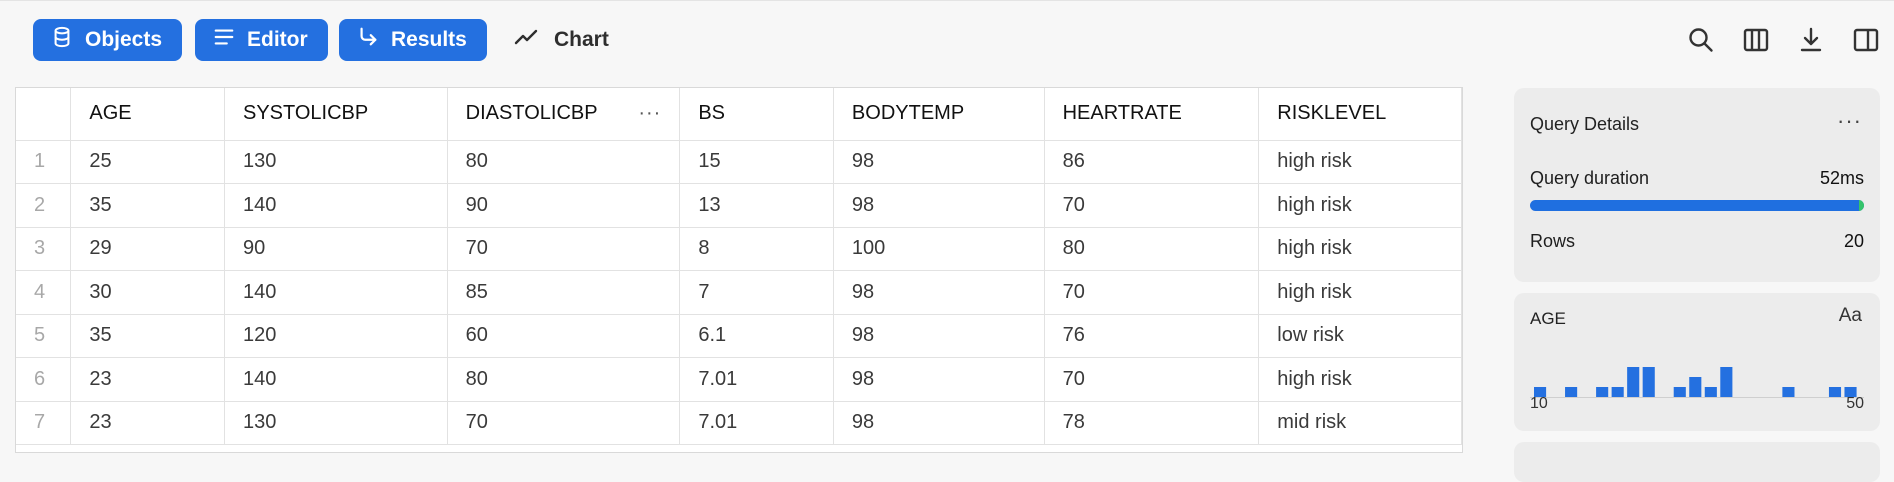 The width and height of the screenshot is (1894, 482). What do you see at coordinates (1152, 162) in the screenshot?
I see `table-cell: 86` at bounding box center [1152, 162].